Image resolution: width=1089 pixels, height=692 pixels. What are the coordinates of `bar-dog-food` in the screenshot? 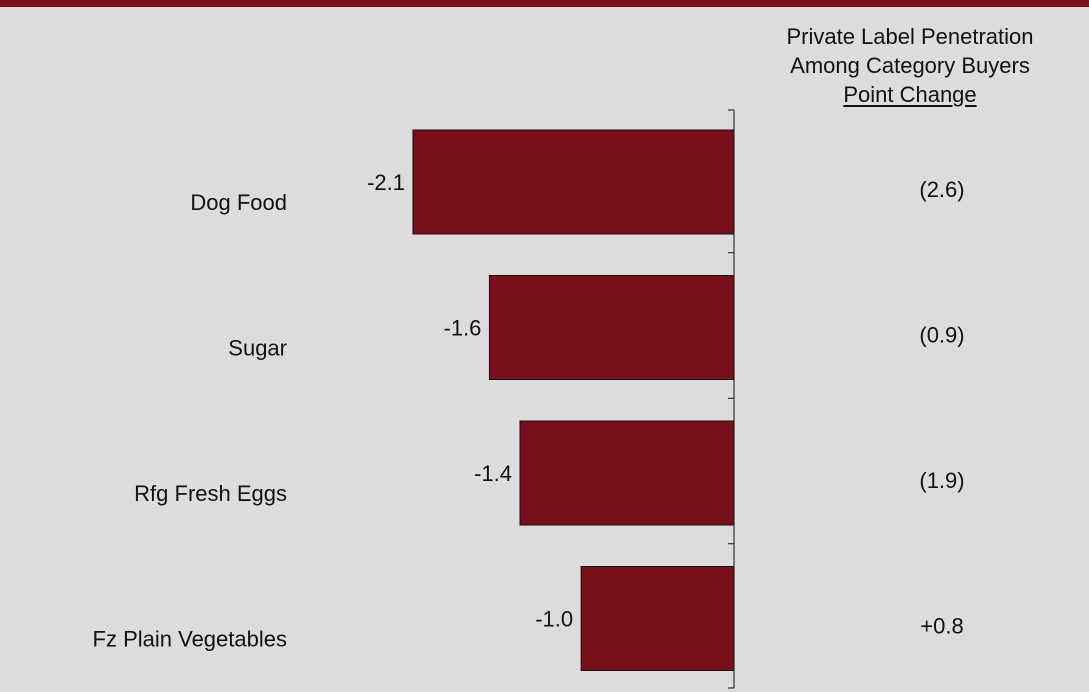 It's located at (573, 182).